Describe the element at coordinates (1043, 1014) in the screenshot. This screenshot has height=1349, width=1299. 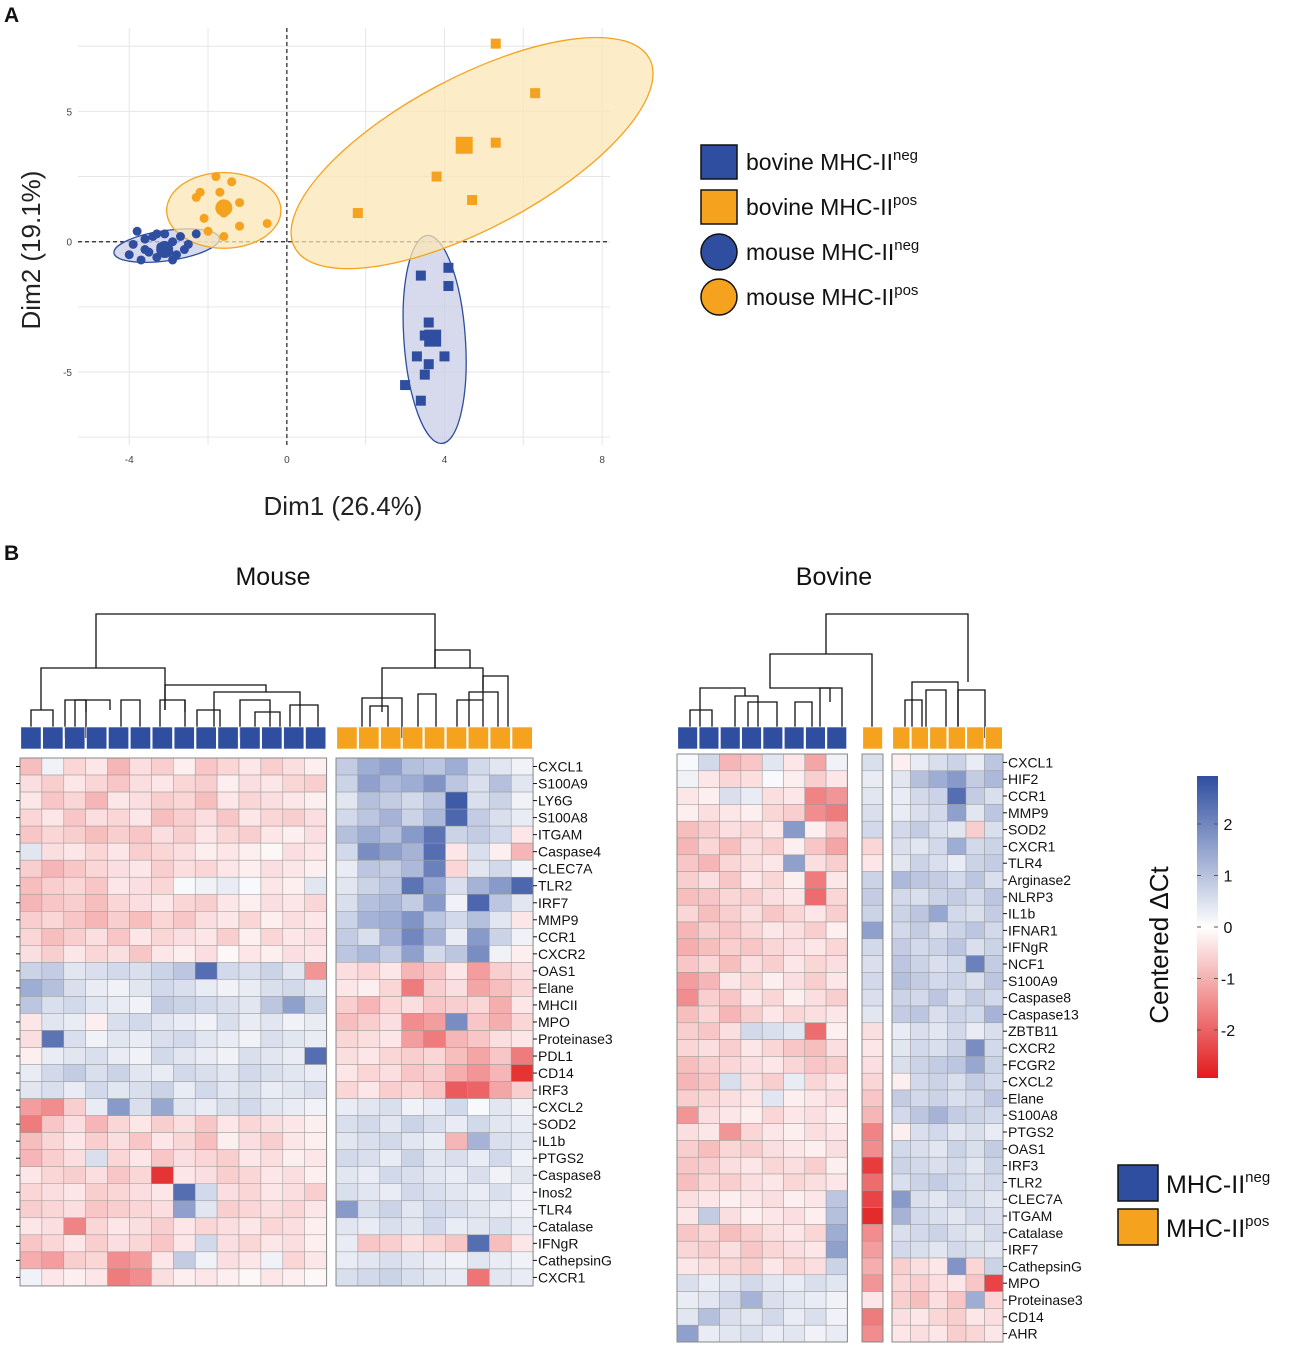
I see `gene-label: Caspase13` at that location.